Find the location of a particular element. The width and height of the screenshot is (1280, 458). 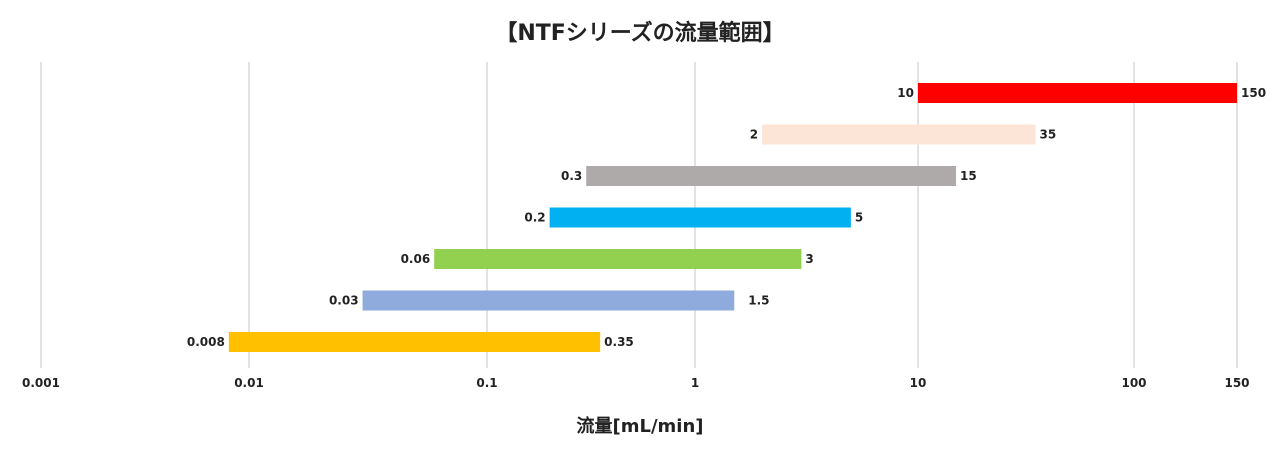

range-max-label-0: 150 is located at coordinates (1253, 93).